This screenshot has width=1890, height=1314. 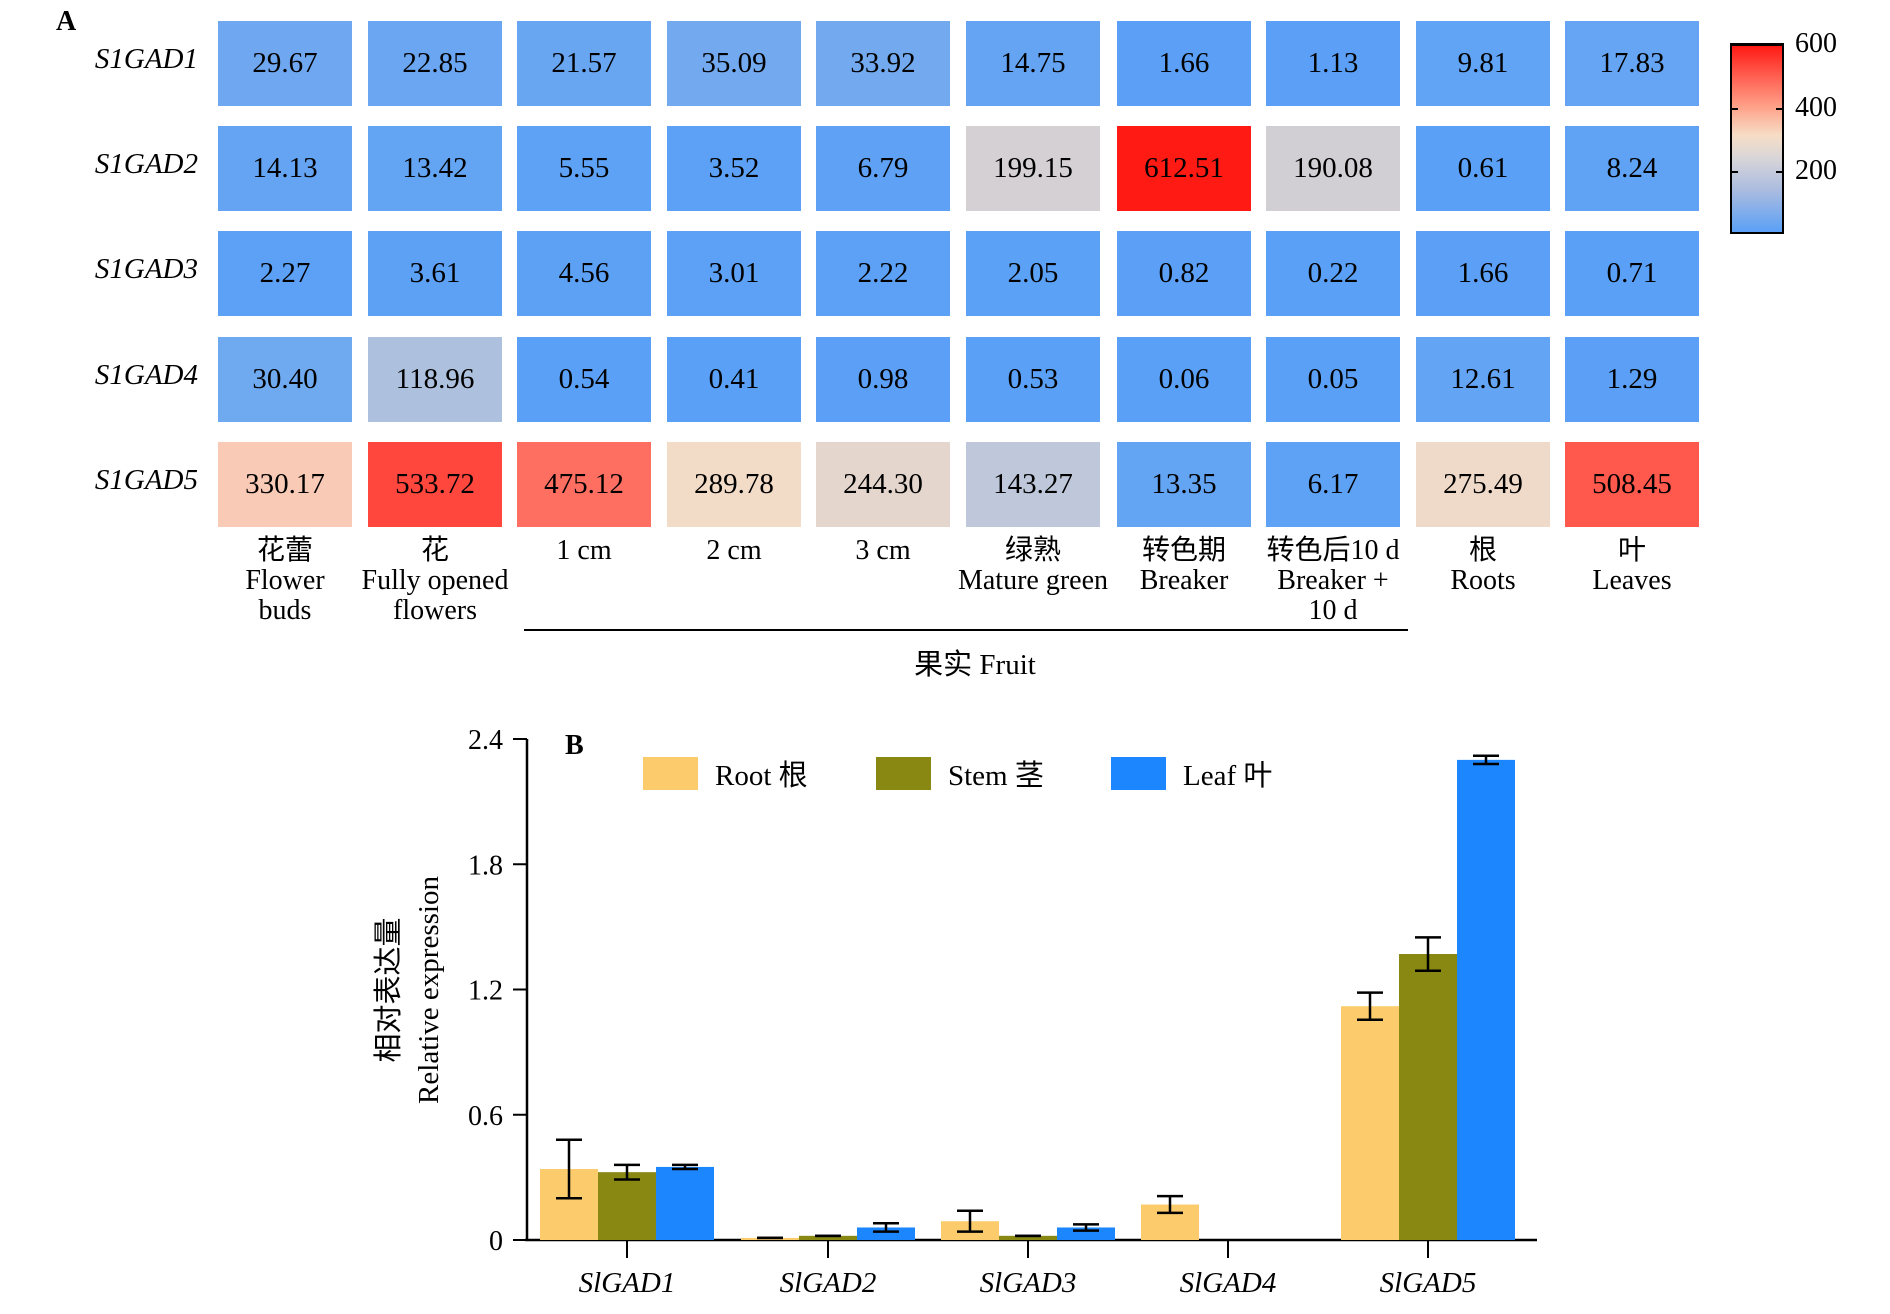 I want to click on colorbar-tick-label-200: 200, so click(x=1816, y=170).